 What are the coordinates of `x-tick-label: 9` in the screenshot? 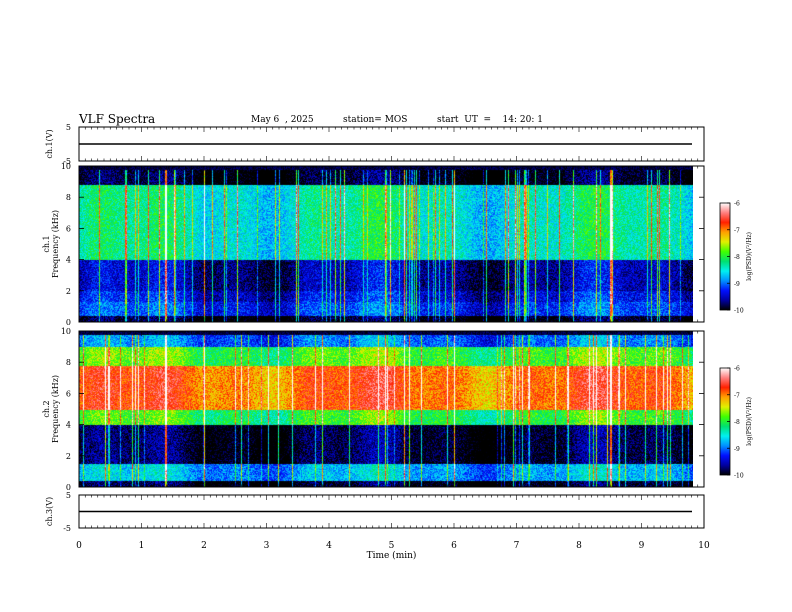 It's located at (642, 546).